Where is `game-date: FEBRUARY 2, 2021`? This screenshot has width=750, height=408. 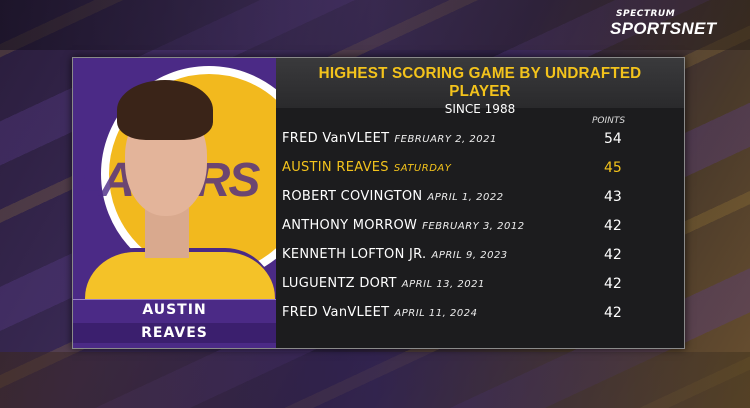
game-date: FEBRUARY 2, 2021 is located at coordinates (445, 139).